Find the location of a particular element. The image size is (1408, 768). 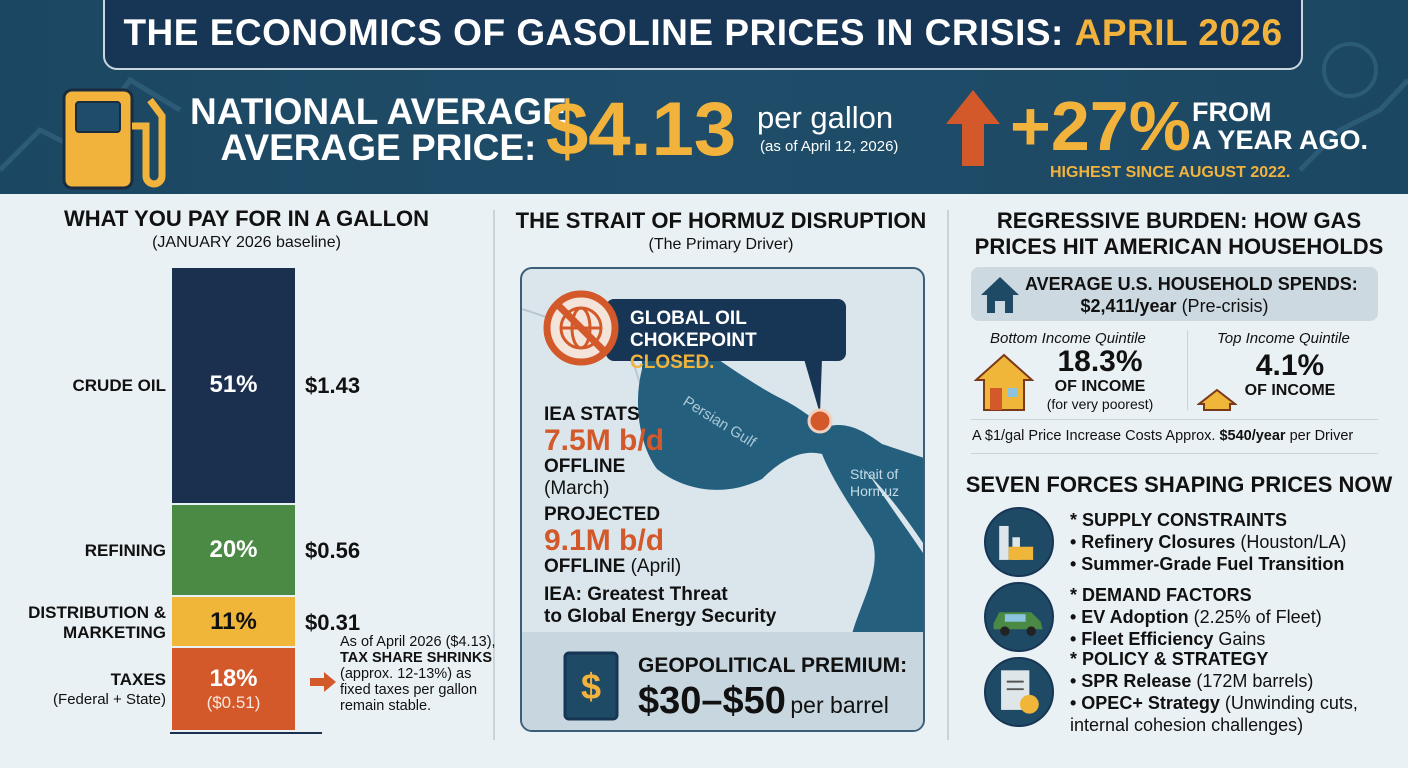

force-item-bold: • Refinery Closures is located at coordinates (1153, 541).